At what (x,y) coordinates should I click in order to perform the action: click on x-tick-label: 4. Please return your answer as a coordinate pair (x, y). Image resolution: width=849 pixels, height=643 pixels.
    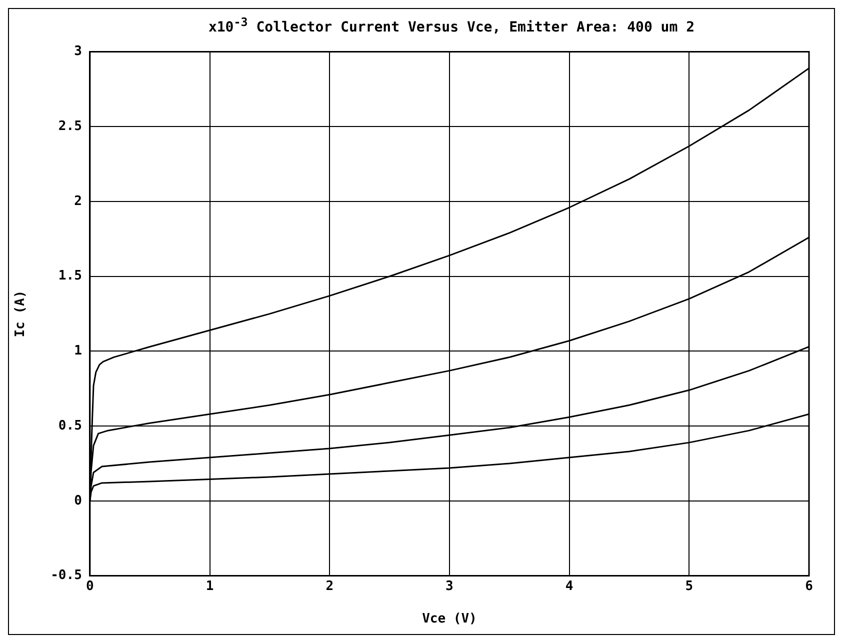
    Looking at the image, I should click on (569, 586).